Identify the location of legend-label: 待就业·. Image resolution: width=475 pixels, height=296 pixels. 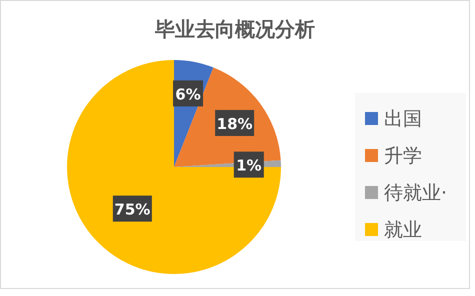
(416, 193).